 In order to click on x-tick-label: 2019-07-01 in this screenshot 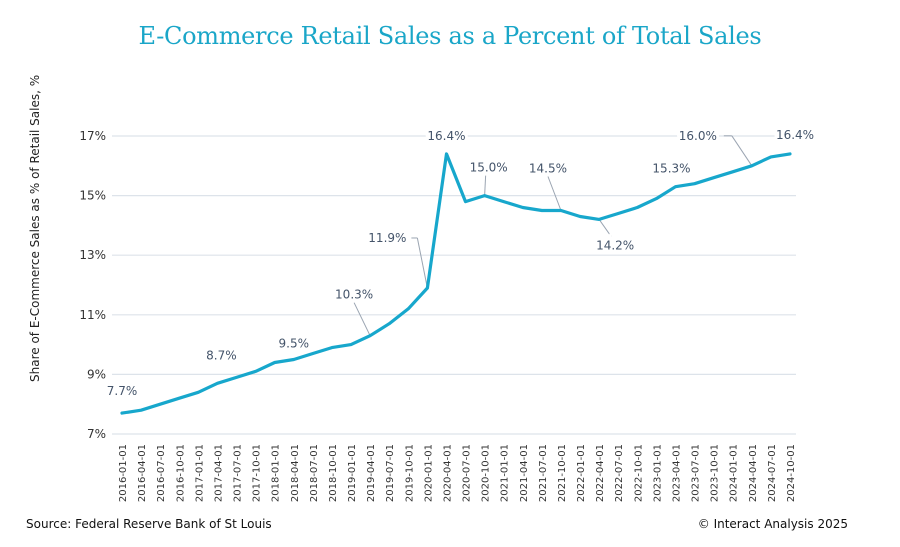, I will do `click(390, 473)`.